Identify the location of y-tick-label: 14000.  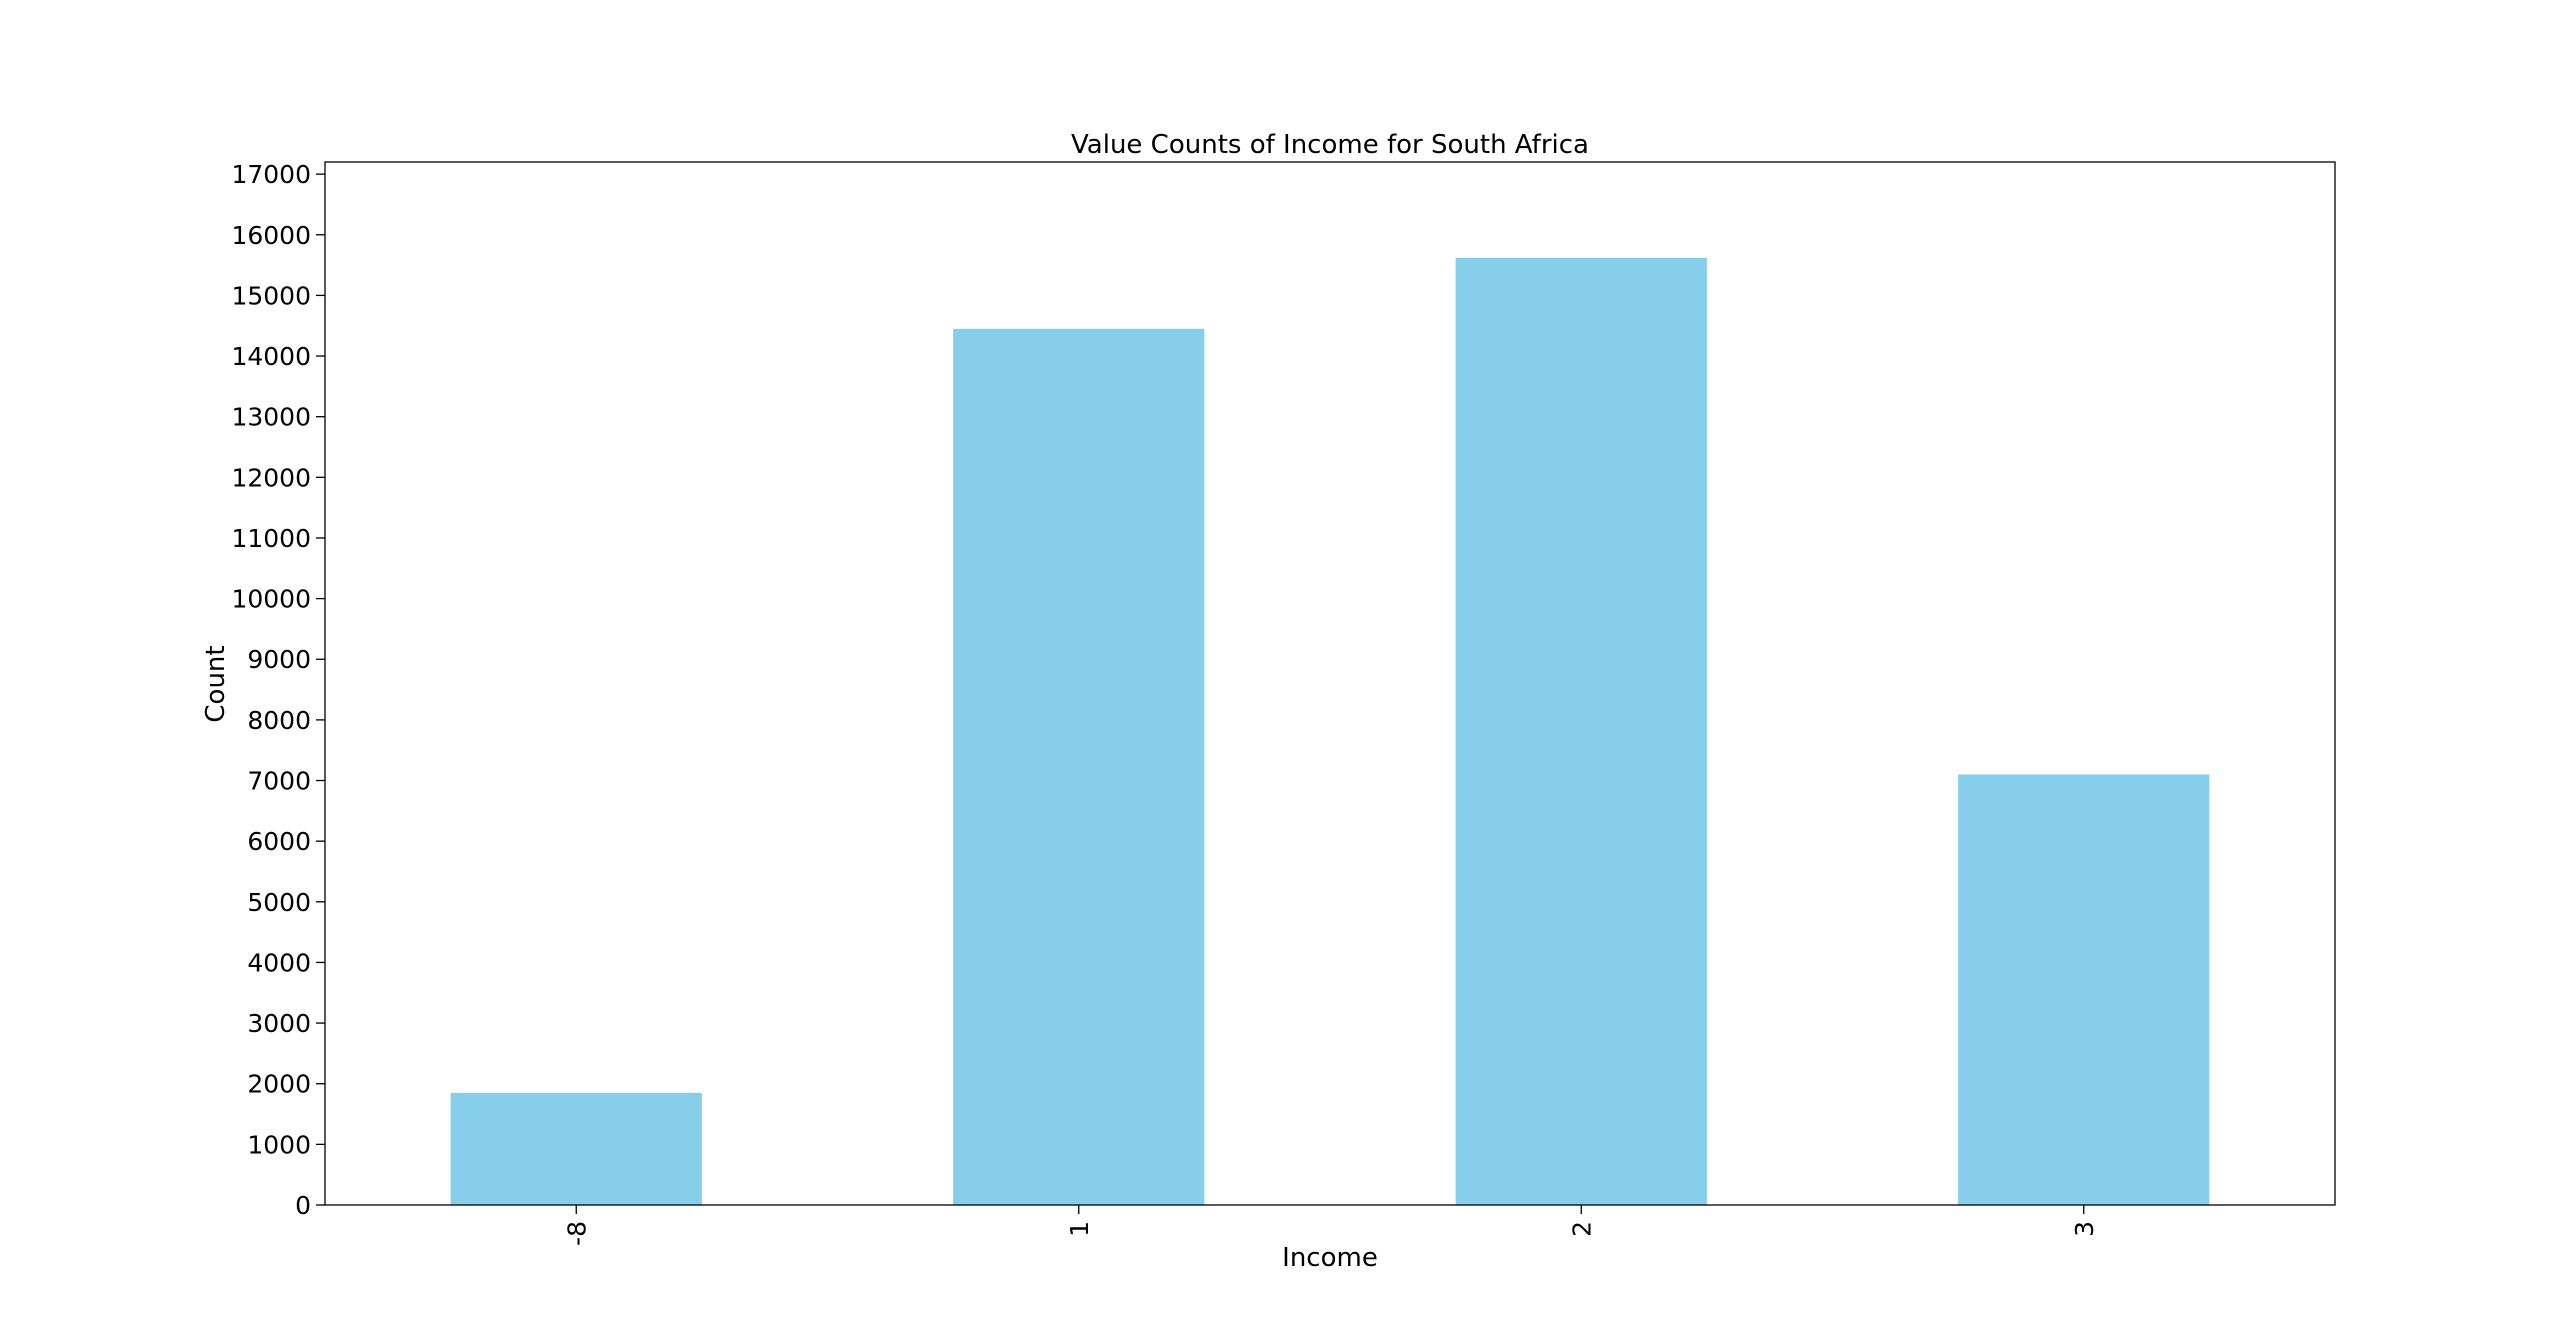
(271, 356).